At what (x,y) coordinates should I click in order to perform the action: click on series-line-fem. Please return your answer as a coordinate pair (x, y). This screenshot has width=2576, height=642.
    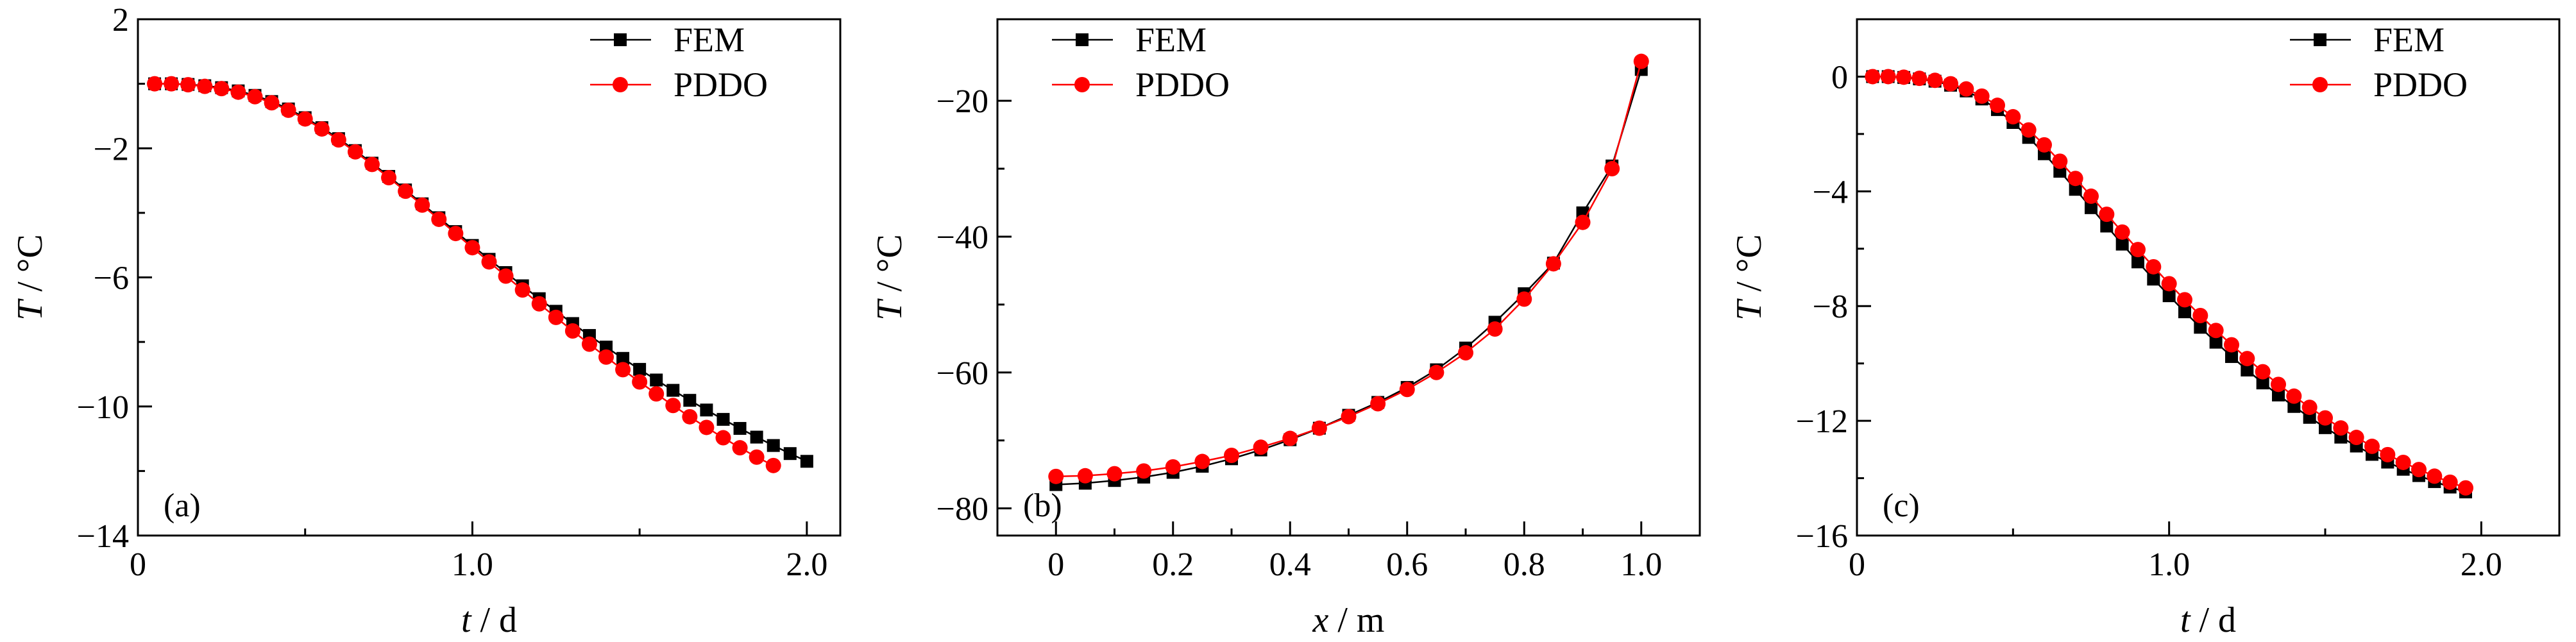
    Looking at the image, I should click on (481, 272).